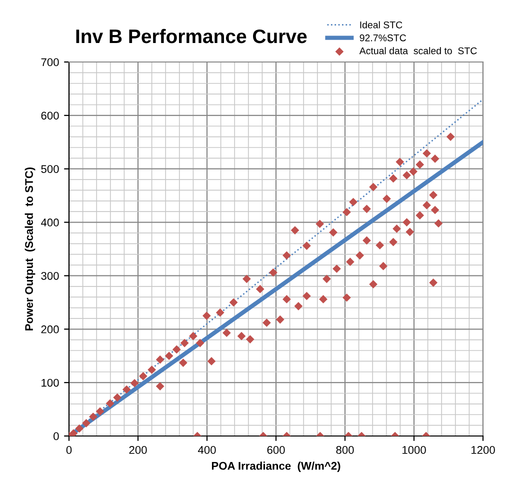 This screenshot has height=498, width=512. What do you see at coordinates (381, 24) in the screenshot?
I see `legend-label: Ideal STC` at bounding box center [381, 24].